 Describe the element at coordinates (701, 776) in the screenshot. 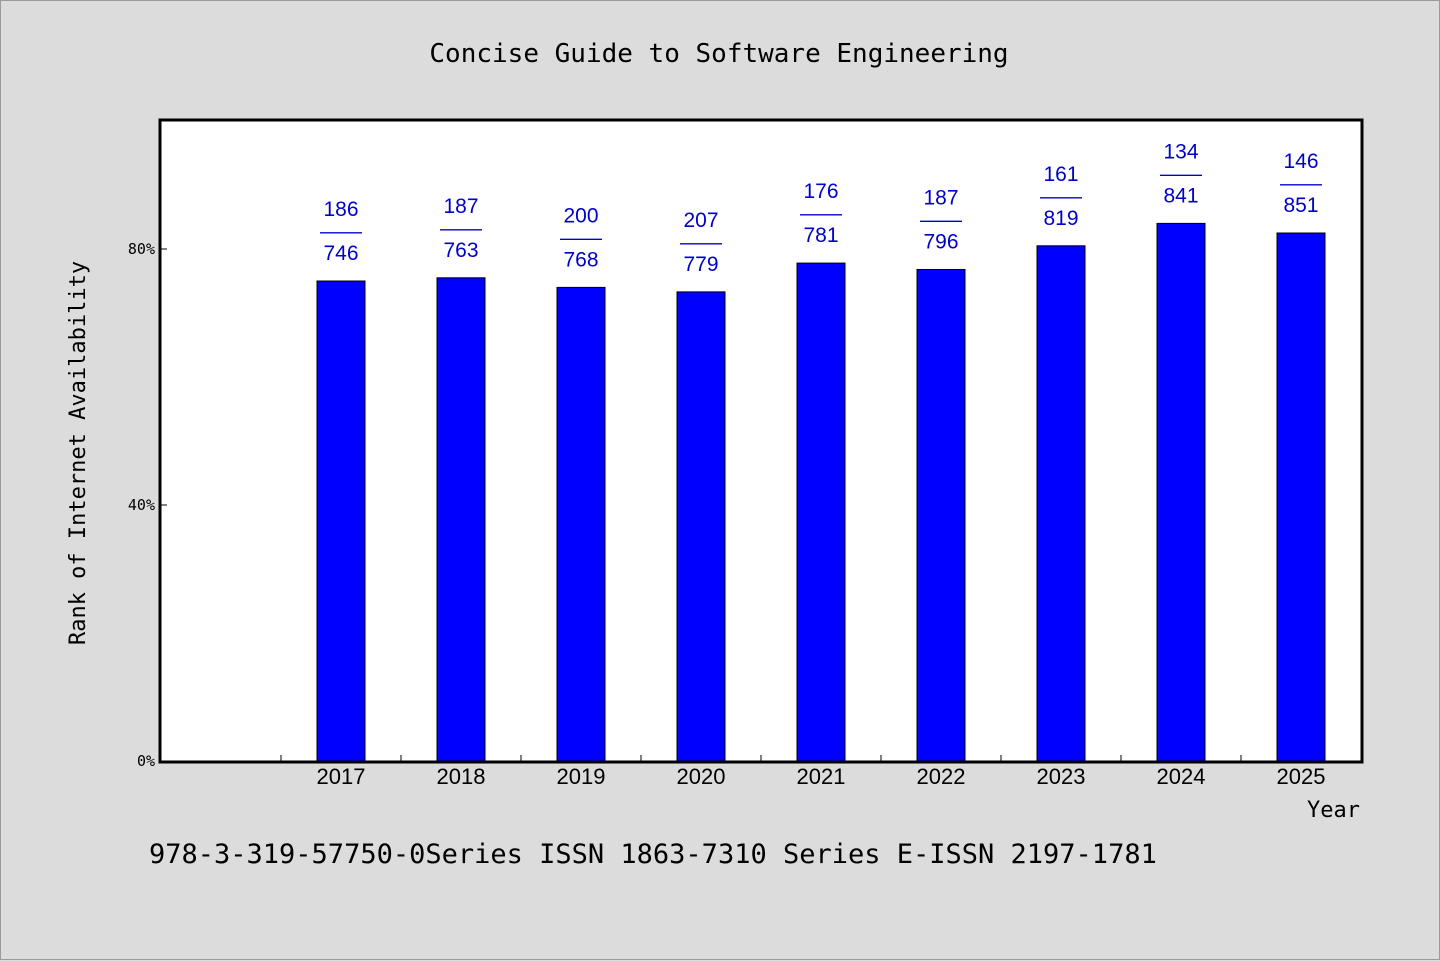

I see `x-tick-label-2020: 2020` at that location.